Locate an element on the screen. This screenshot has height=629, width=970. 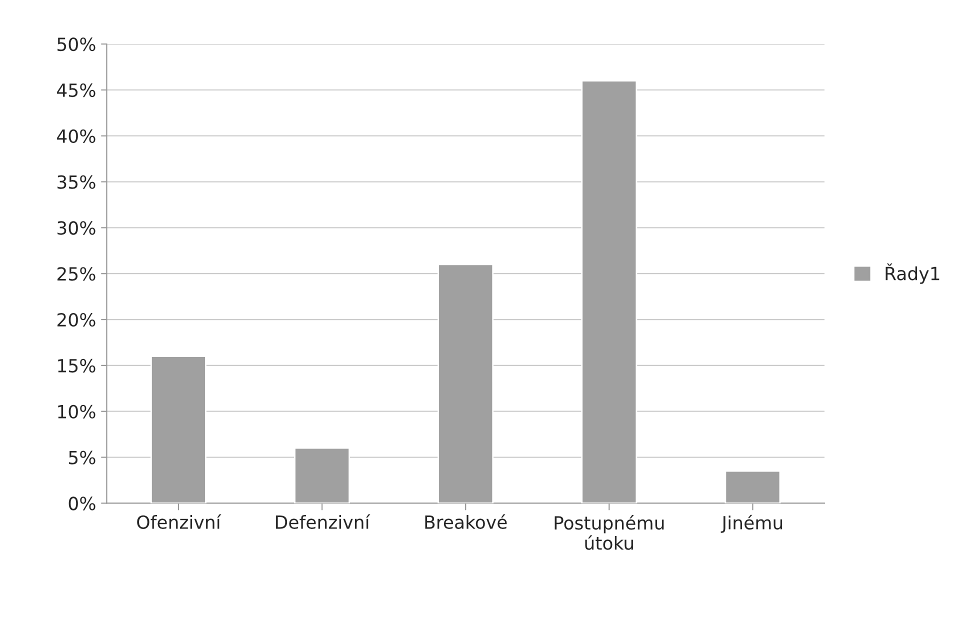
y-tick-label: 10% is located at coordinates (77, 411).